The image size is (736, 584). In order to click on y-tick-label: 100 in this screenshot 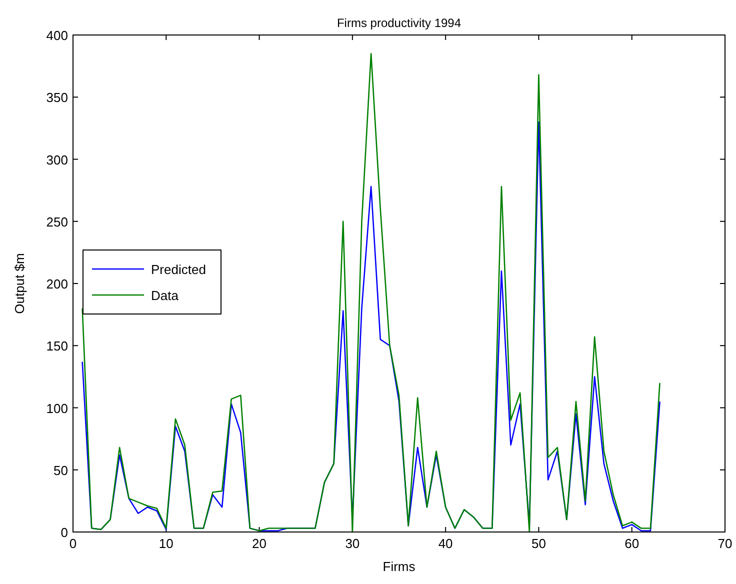, I will do `click(57, 408)`.